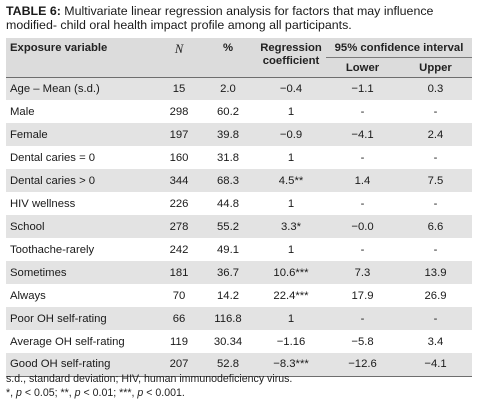  Describe the element at coordinates (82, 365) in the screenshot. I see `row-label: Good OH self-rating` at that location.